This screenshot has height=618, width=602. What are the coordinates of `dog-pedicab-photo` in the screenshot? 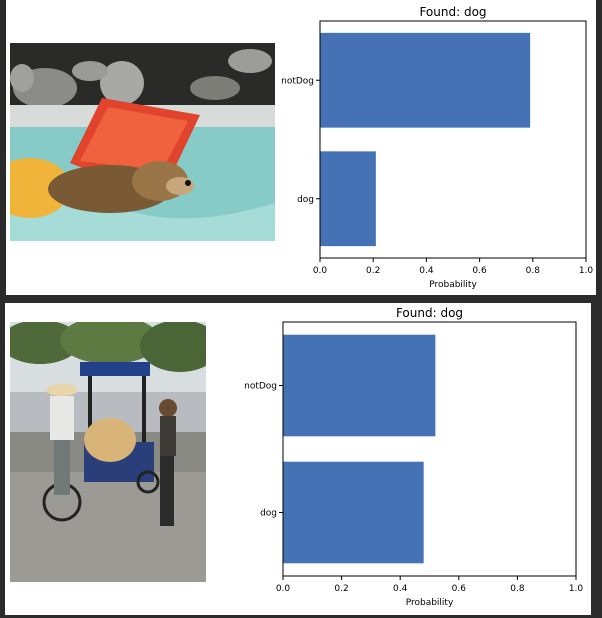 It's located at (108, 452).